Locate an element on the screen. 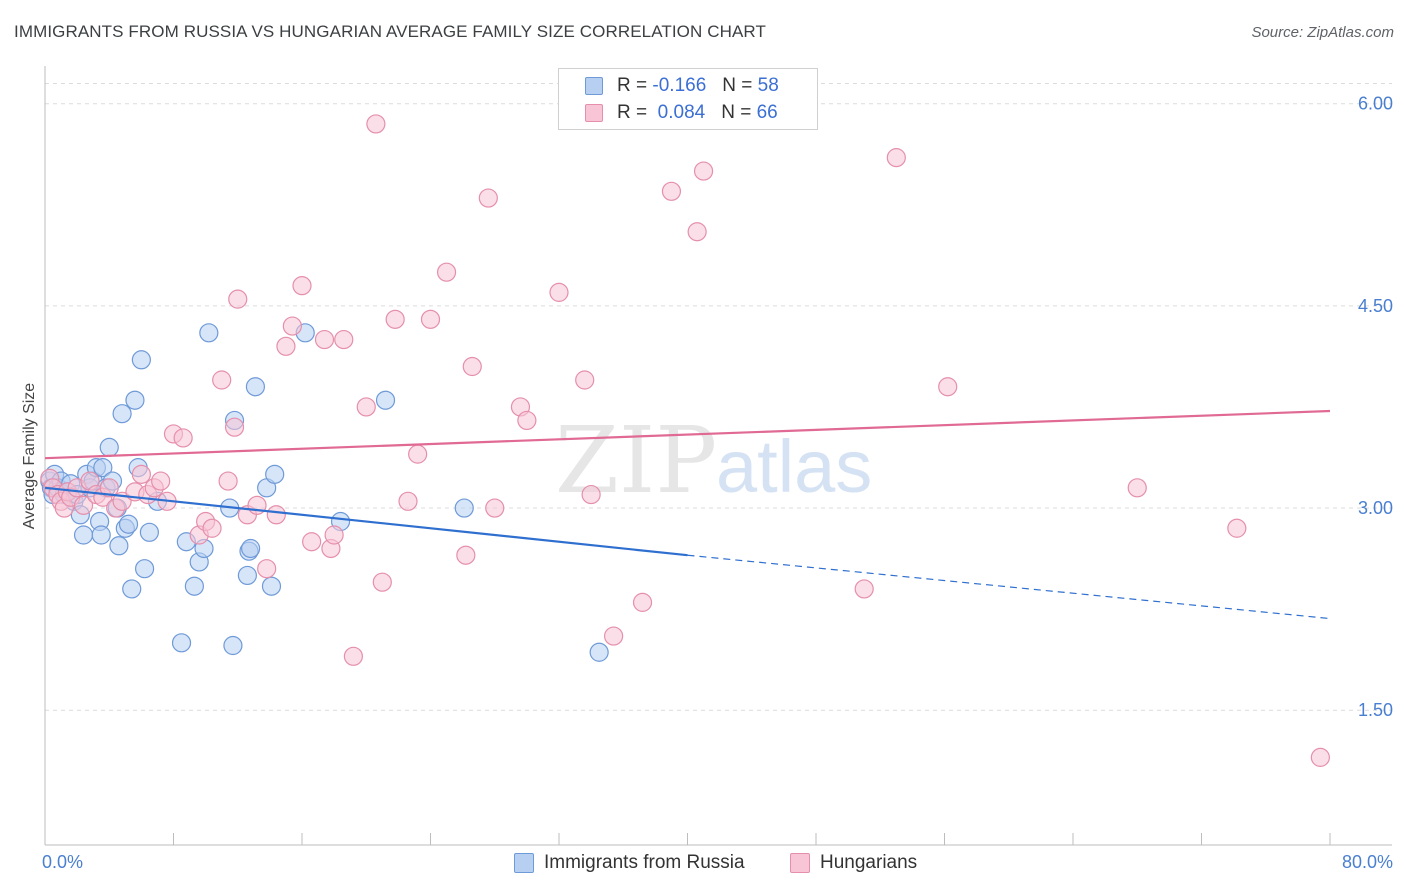 The image size is (1406, 892). legend-row-hungarians: R = 0.084 N = 66 is located at coordinates (681, 113).